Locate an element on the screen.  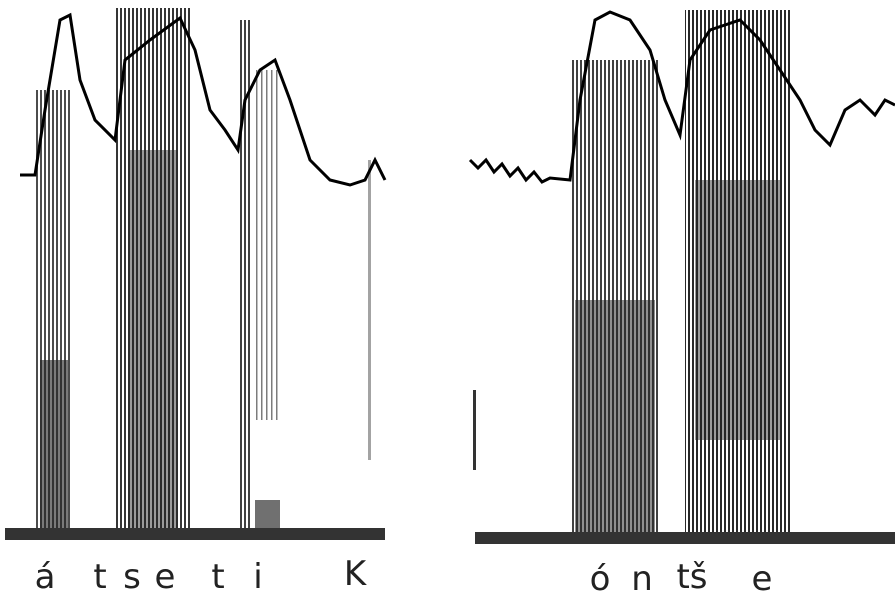
segment-label: s is located at coordinates (132, 577).